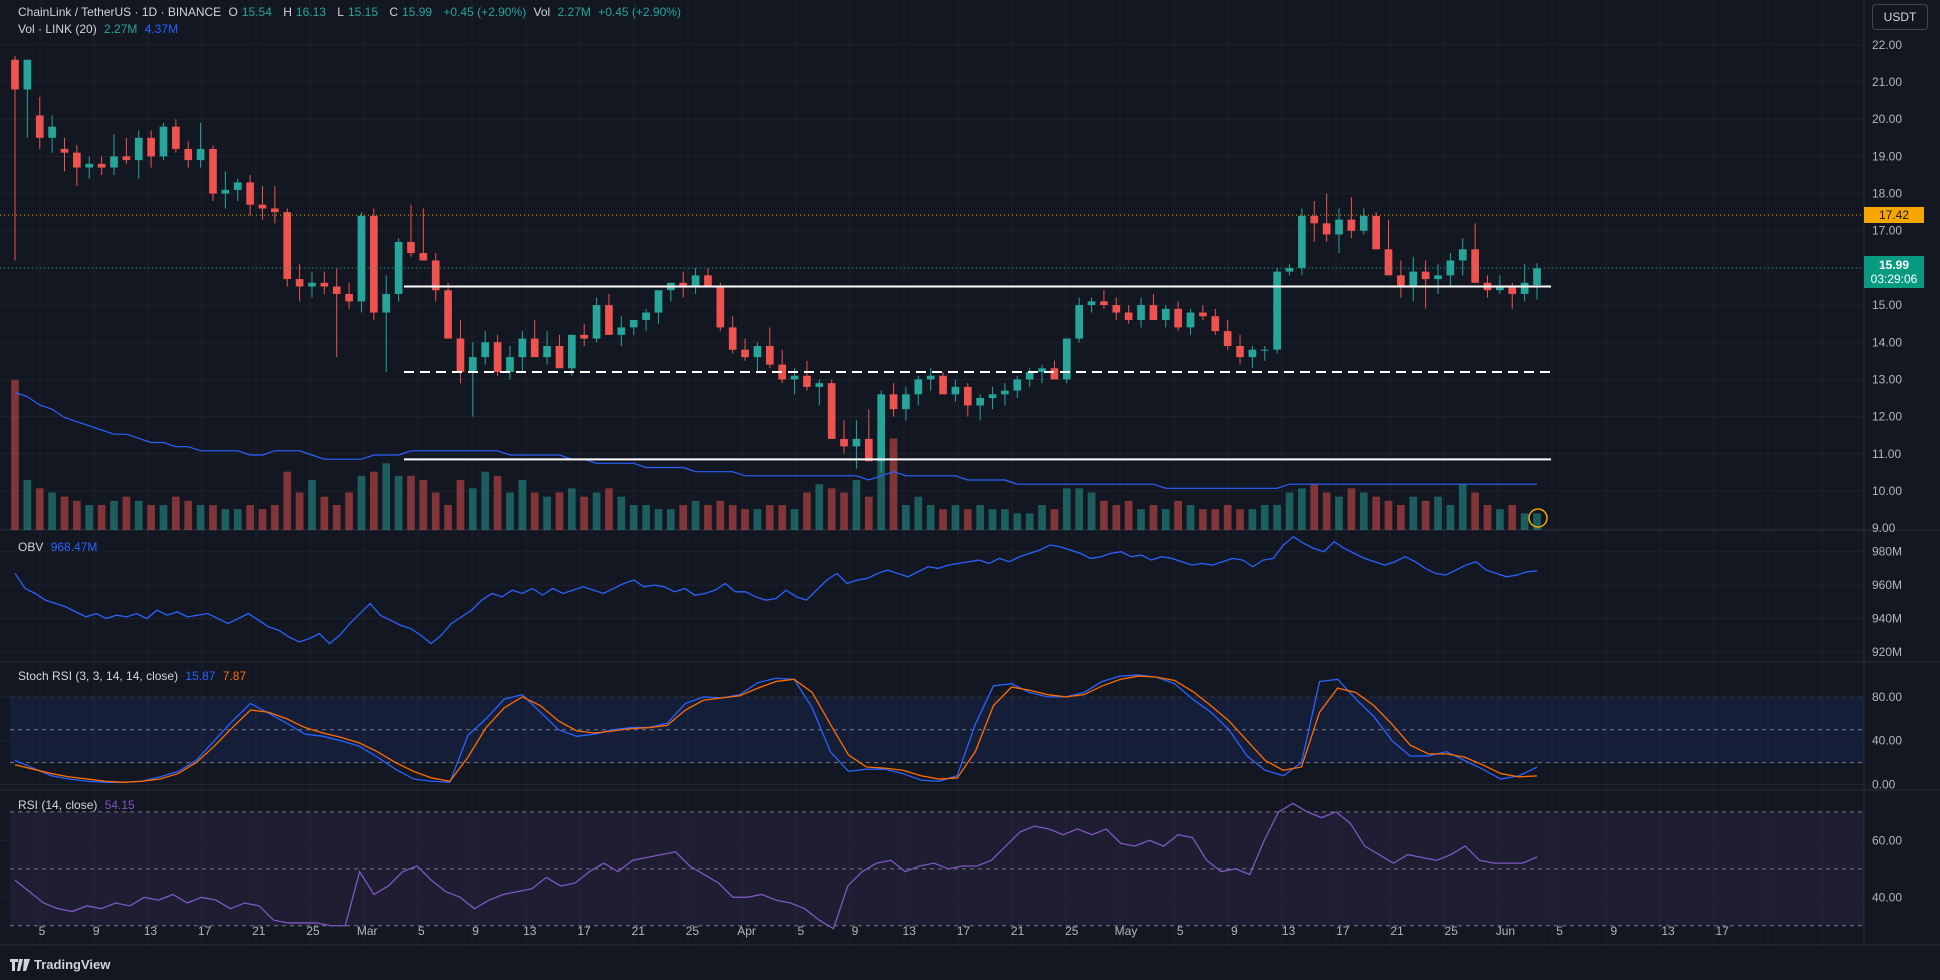  I want to click on price-axis-tick: 17.00, so click(1887, 231).